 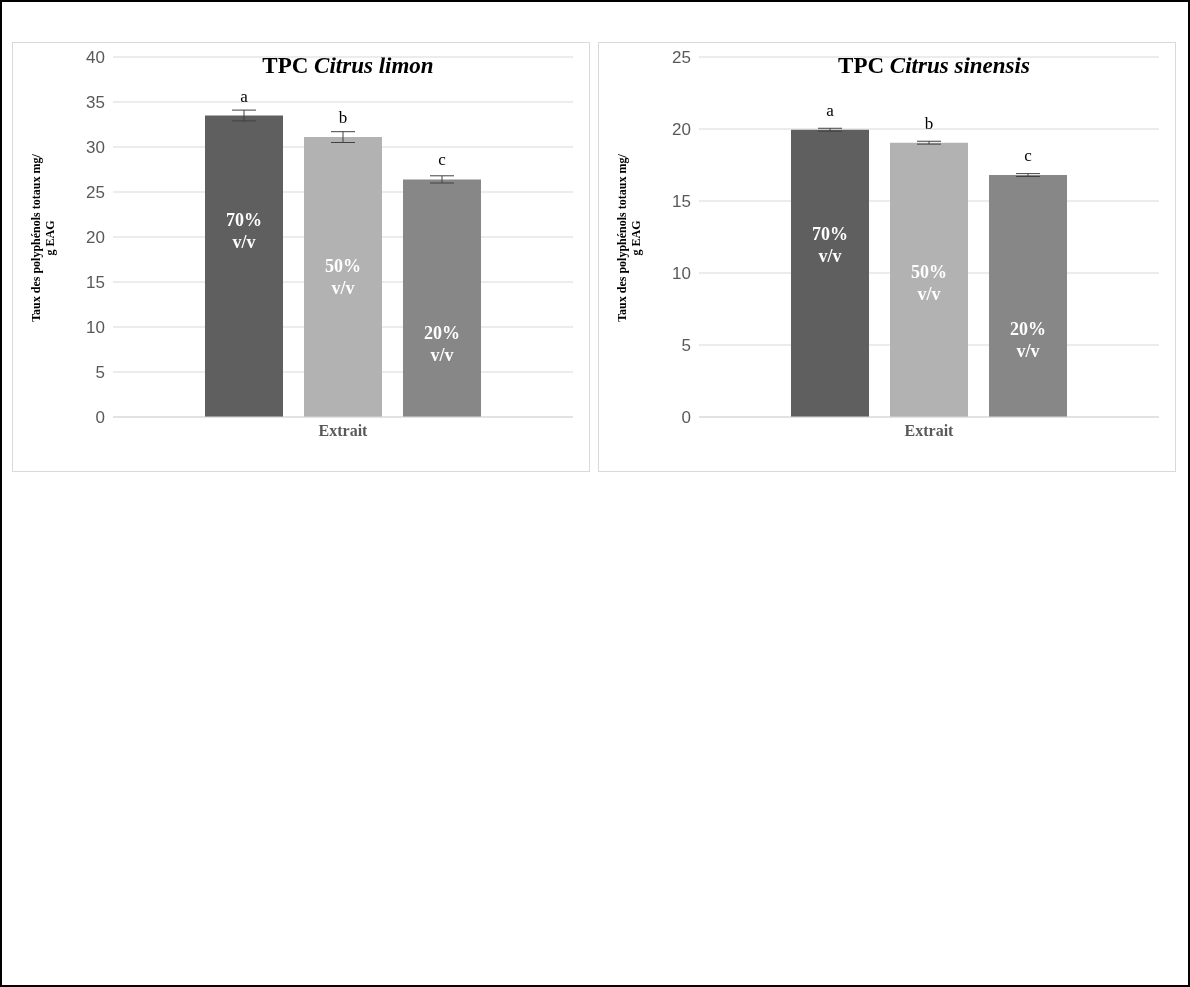 What do you see at coordinates (348, 65) in the screenshot?
I see `chart-title: TPC Citrus limon` at bounding box center [348, 65].